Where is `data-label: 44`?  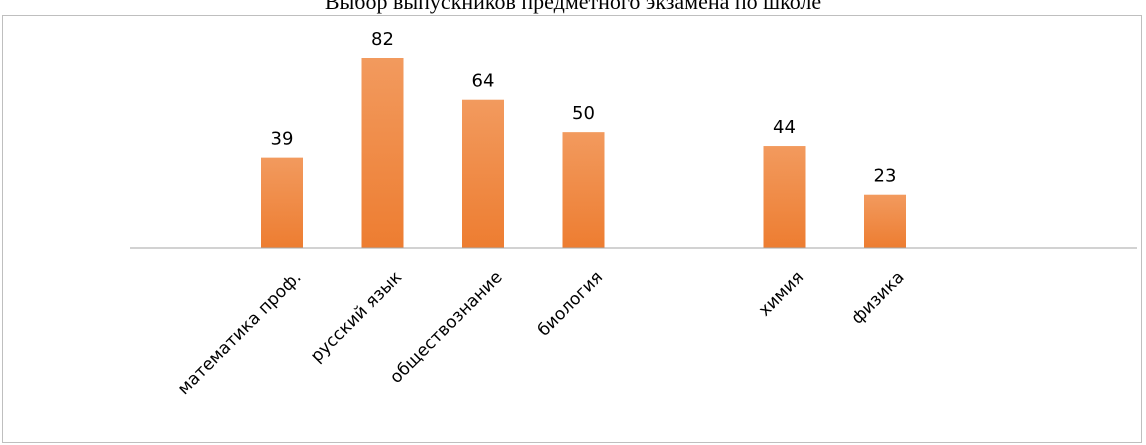
data-label: 44 is located at coordinates (784, 127).